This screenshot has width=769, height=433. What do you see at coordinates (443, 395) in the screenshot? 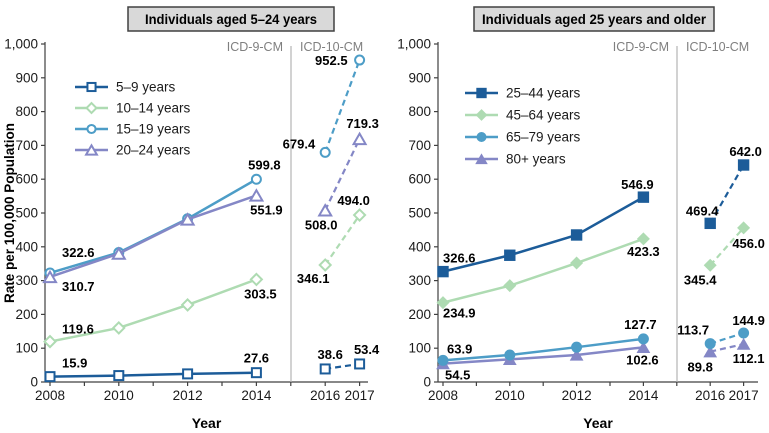
I see `x-tick-label: 2008` at bounding box center [443, 395].